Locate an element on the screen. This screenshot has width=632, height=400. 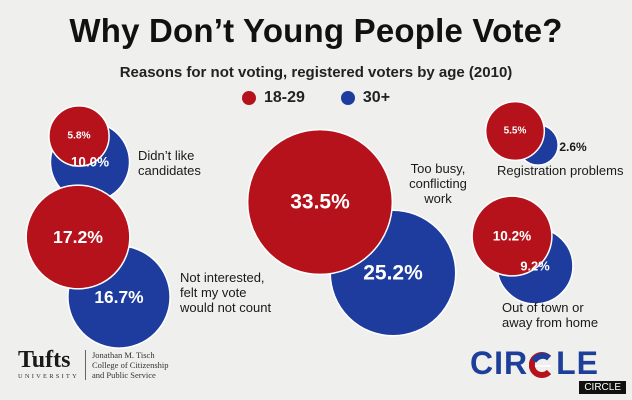
tufts-university-text: UNIVERSITY is located at coordinates (48, 376).